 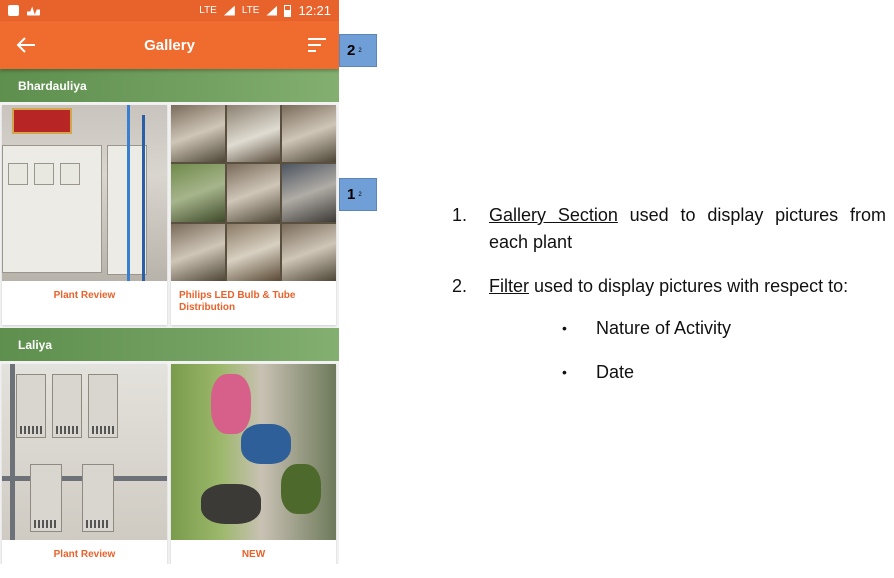 What do you see at coordinates (169, 10) in the screenshot?
I see `status-bar: LTE LTE 12:21` at bounding box center [169, 10].